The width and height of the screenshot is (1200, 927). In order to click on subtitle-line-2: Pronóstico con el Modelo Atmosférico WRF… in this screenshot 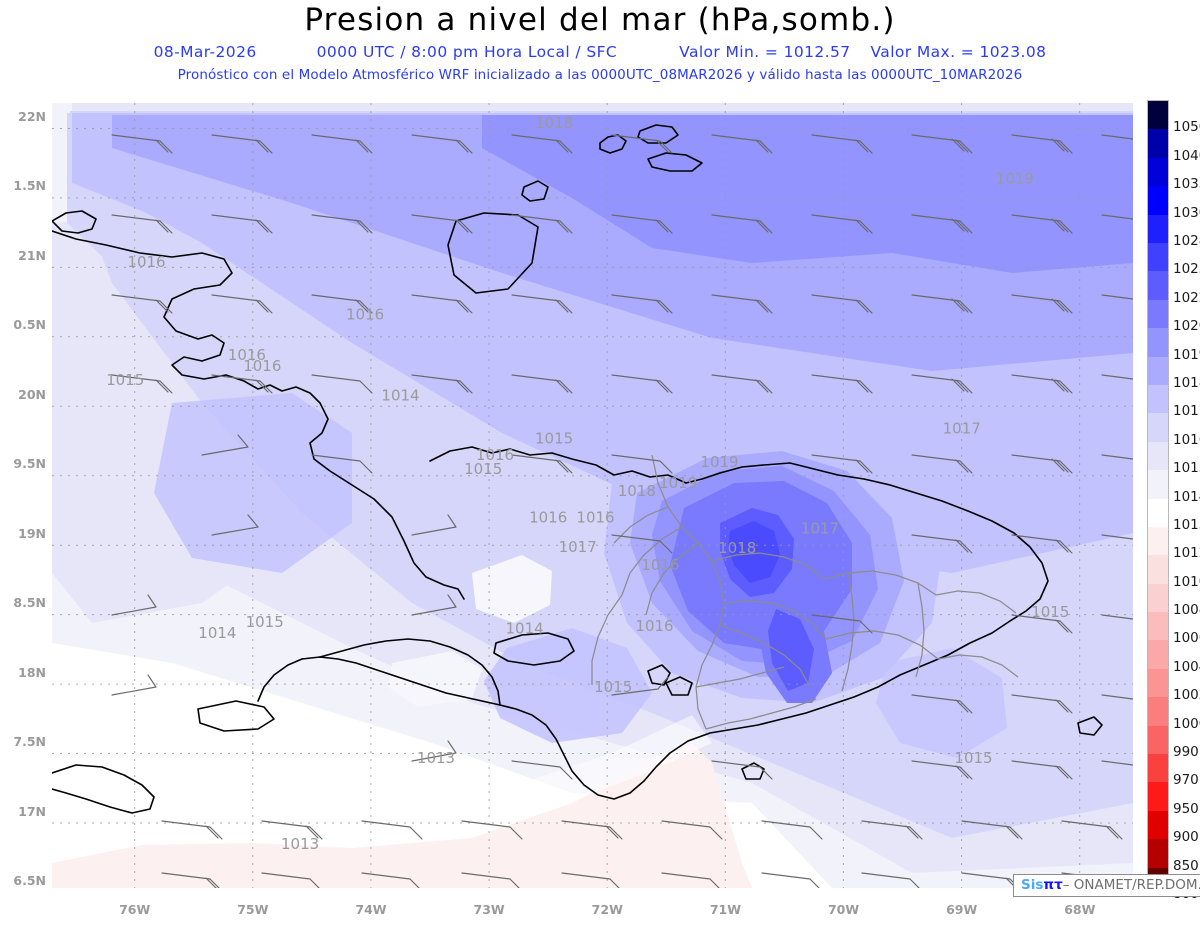, I will do `click(600, 75)`.